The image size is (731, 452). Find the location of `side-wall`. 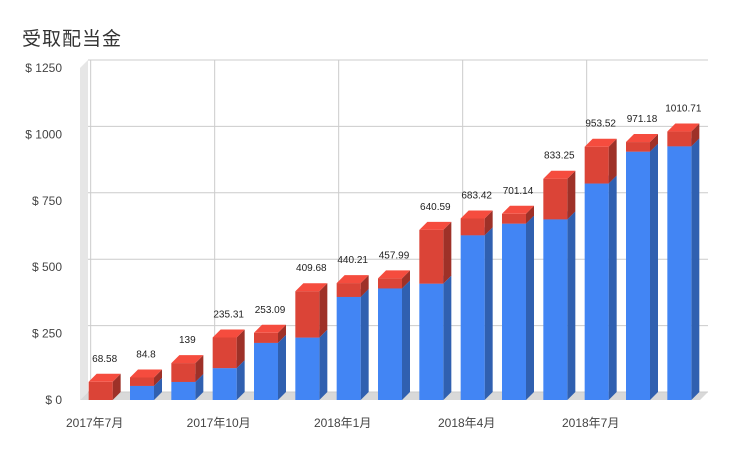

side-wall is located at coordinates (84, 230).